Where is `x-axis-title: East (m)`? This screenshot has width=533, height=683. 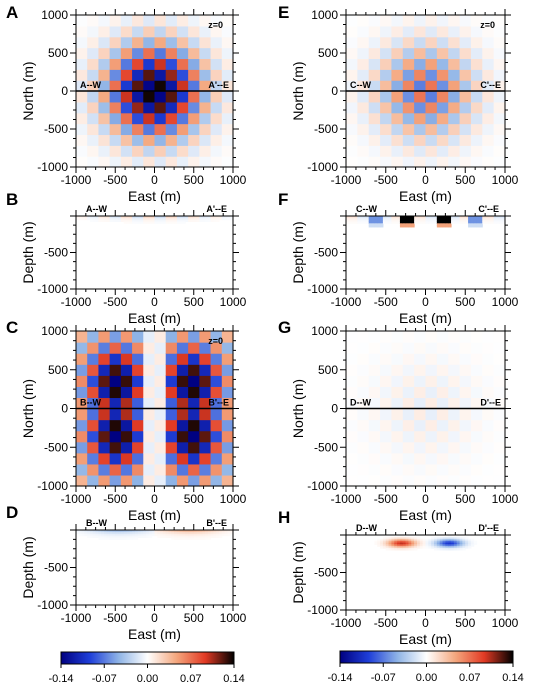
x-axis-title: East (m) is located at coordinates (154, 515).